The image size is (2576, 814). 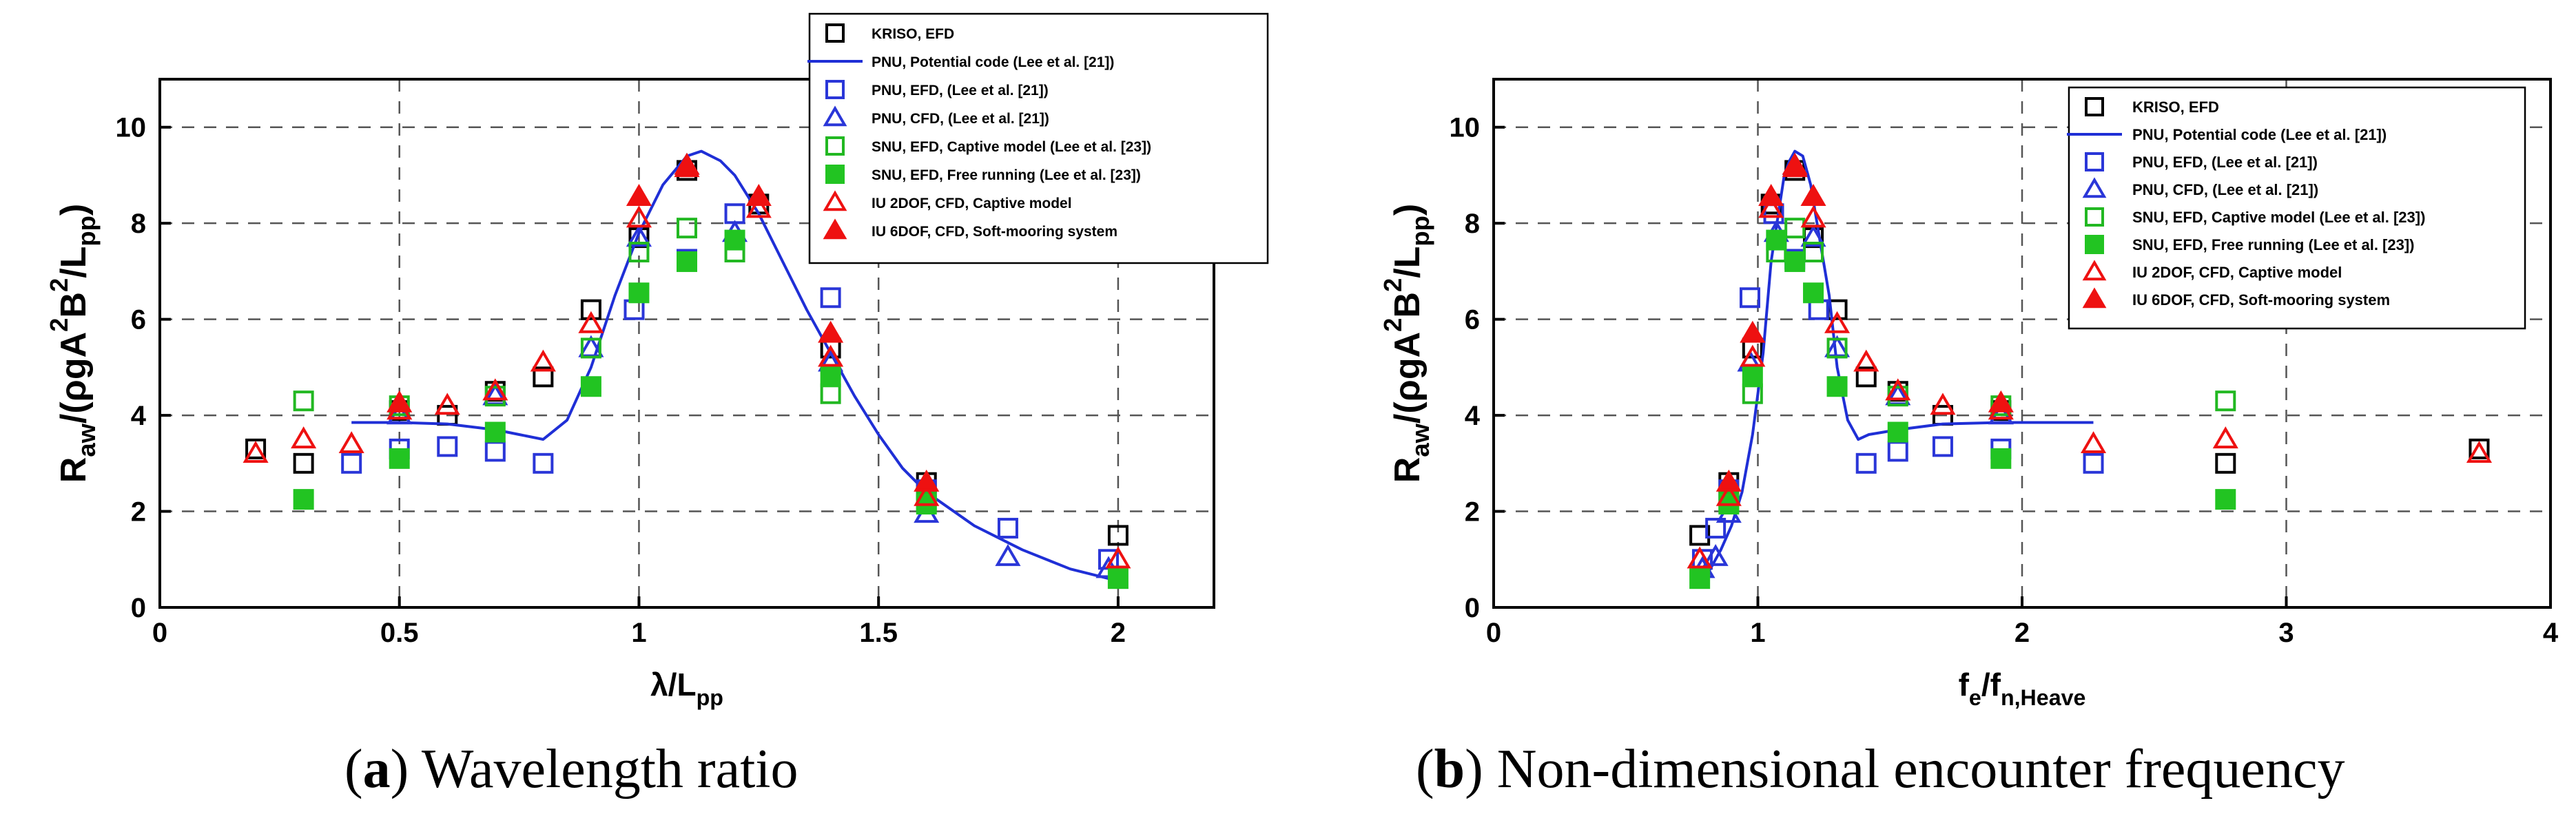 I want to click on legend-box, so click(x=2297, y=208).